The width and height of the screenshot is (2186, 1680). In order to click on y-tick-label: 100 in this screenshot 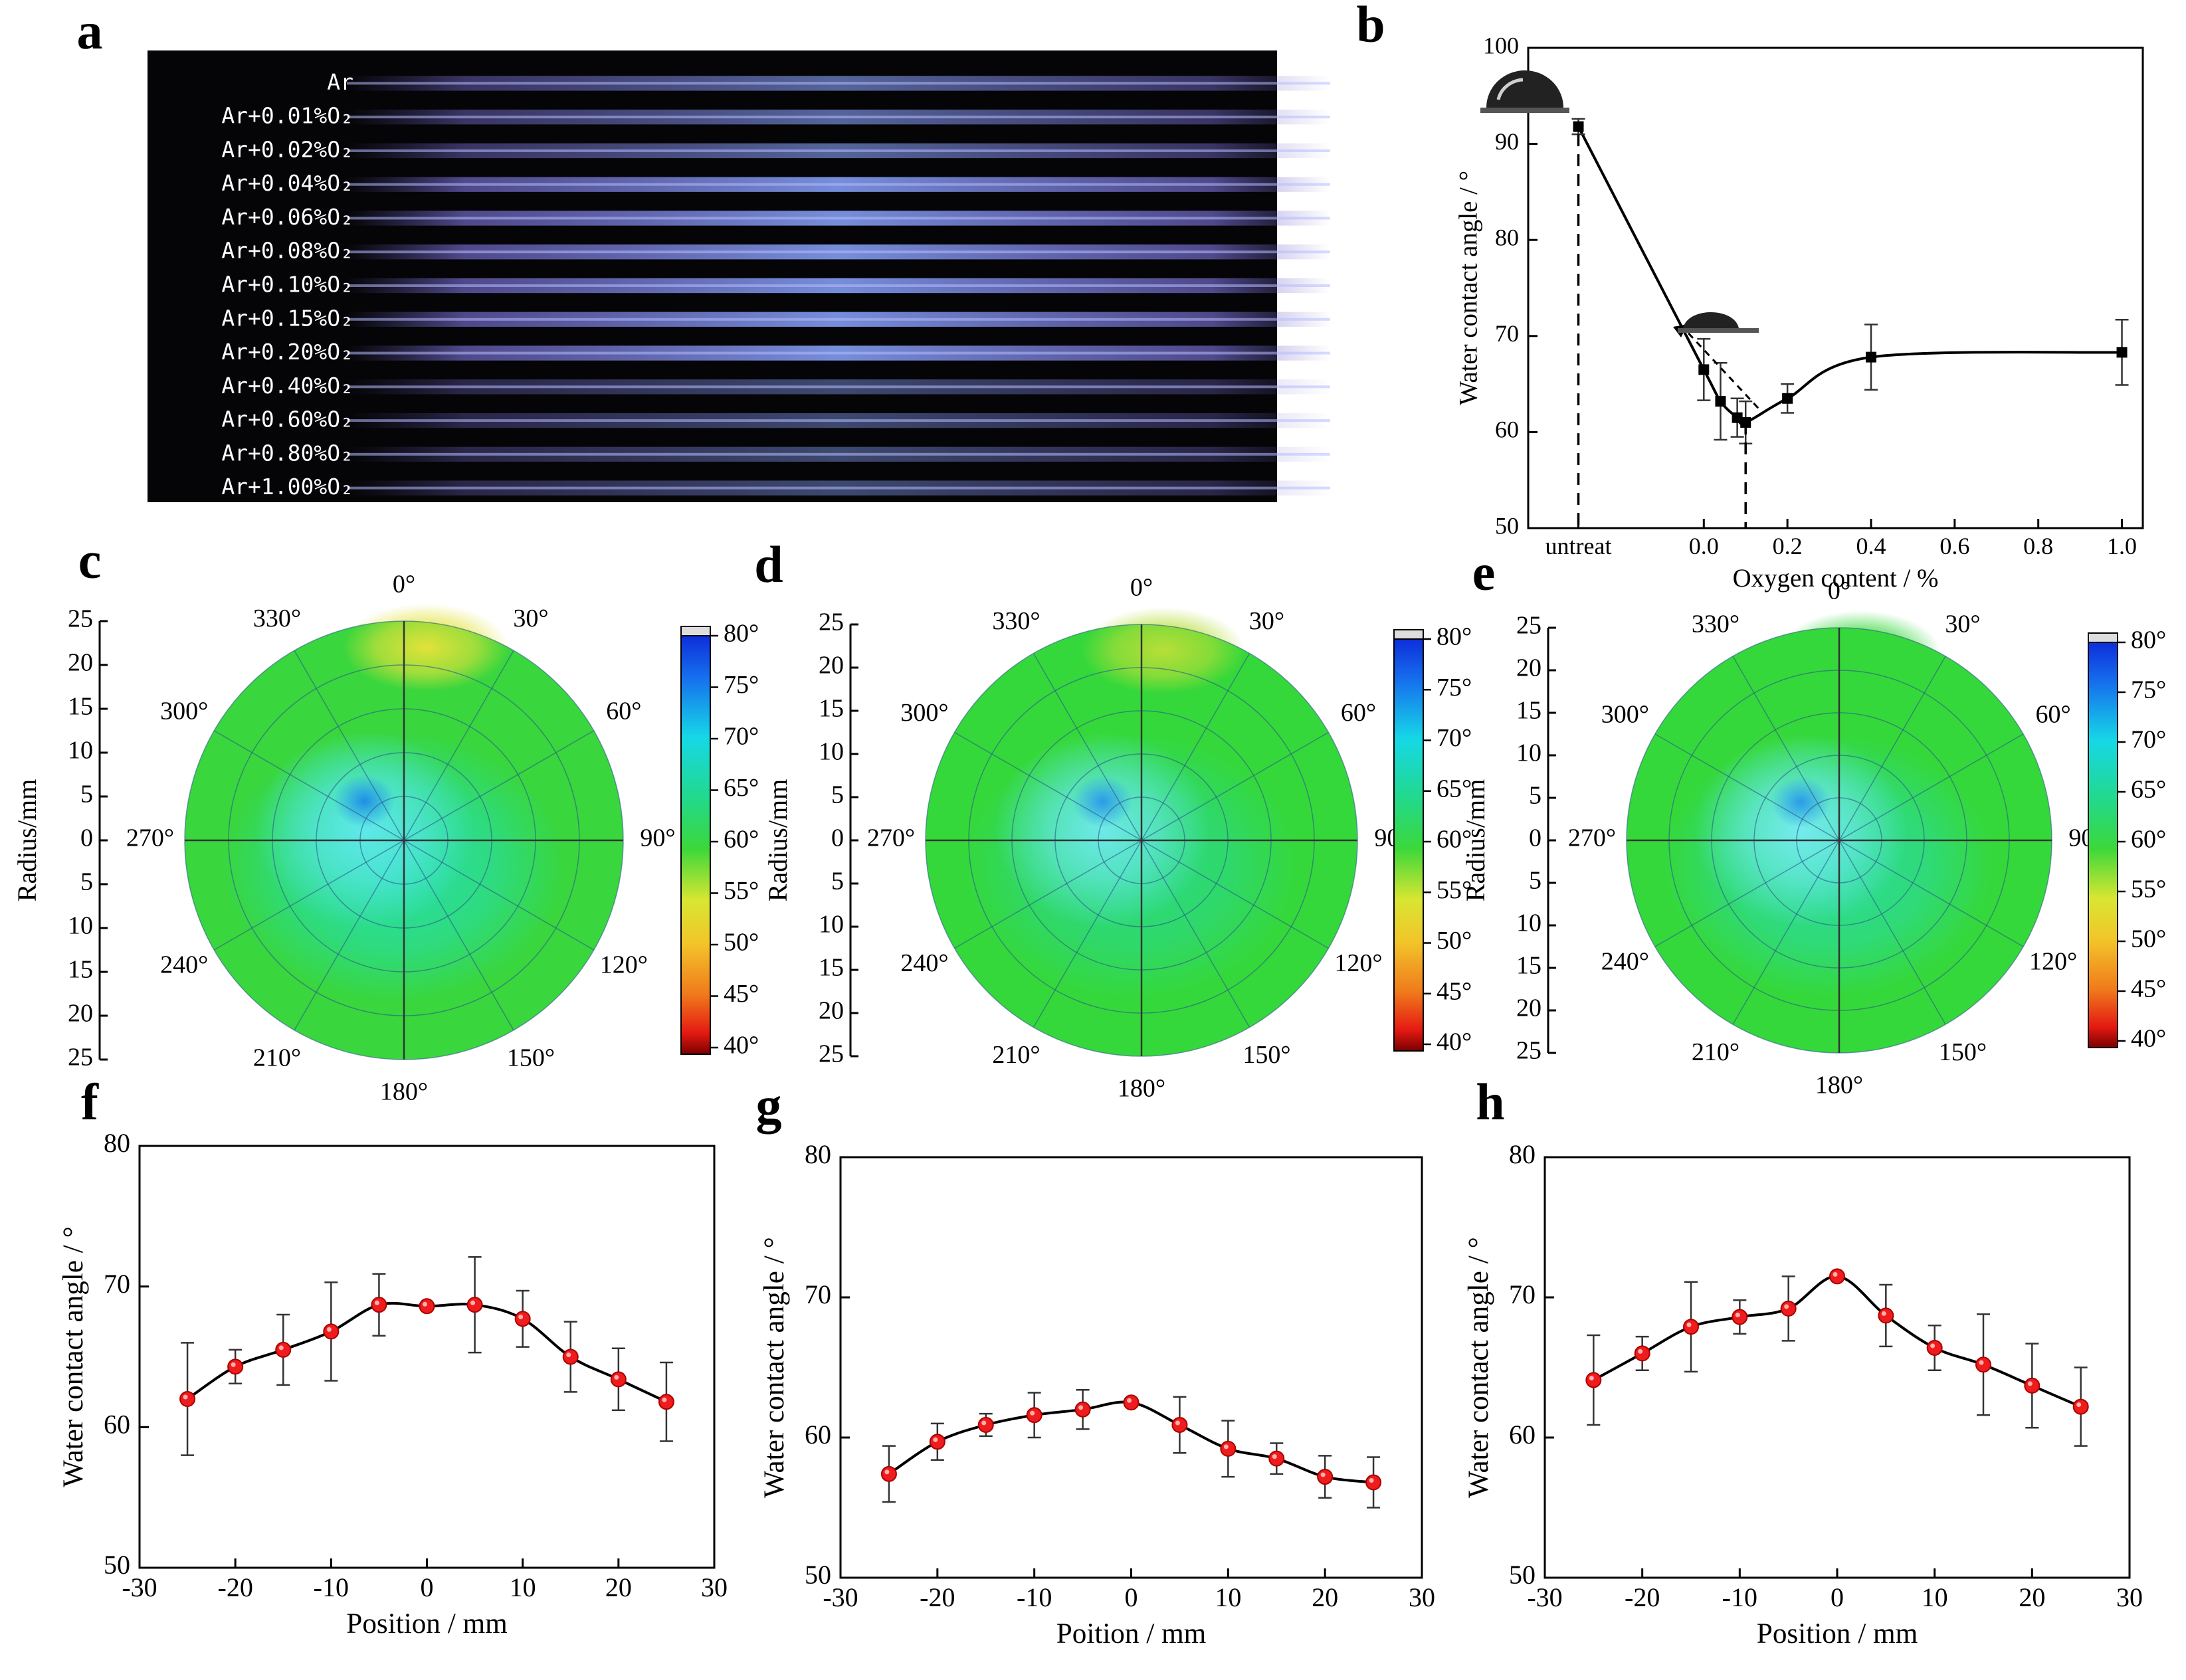, I will do `click(1501, 45)`.